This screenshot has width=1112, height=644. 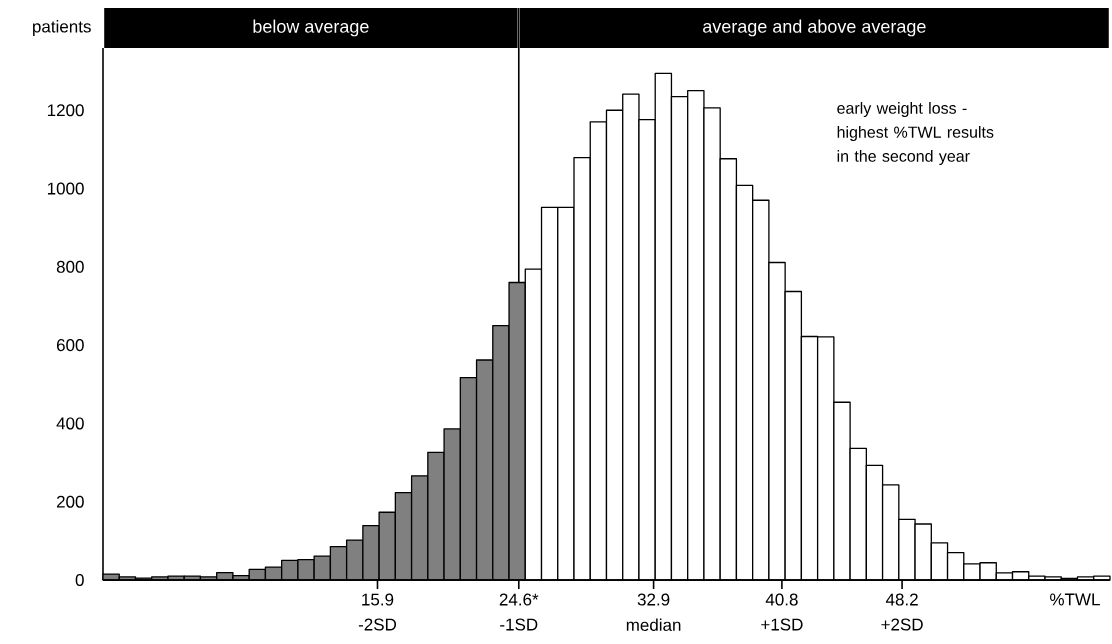 What do you see at coordinates (70, 423) in the screenshot?
I see `y-tick-label: 400` at bounding box center [70, 423].